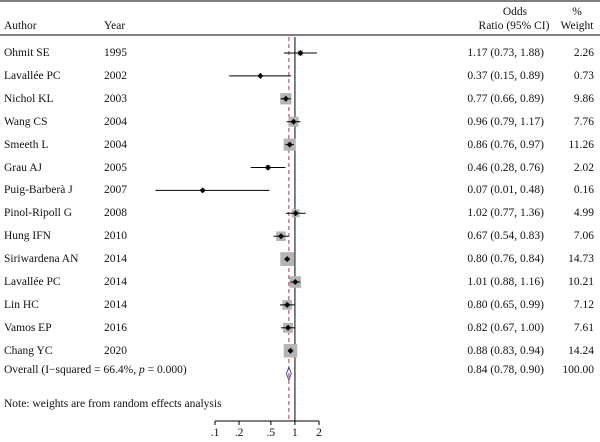 This screenshot has width=600, height=442. What do you see at coordinates (583, 167) in the screenshot?
I see `study-weight: 2.02` at bounding box center [583, 167].